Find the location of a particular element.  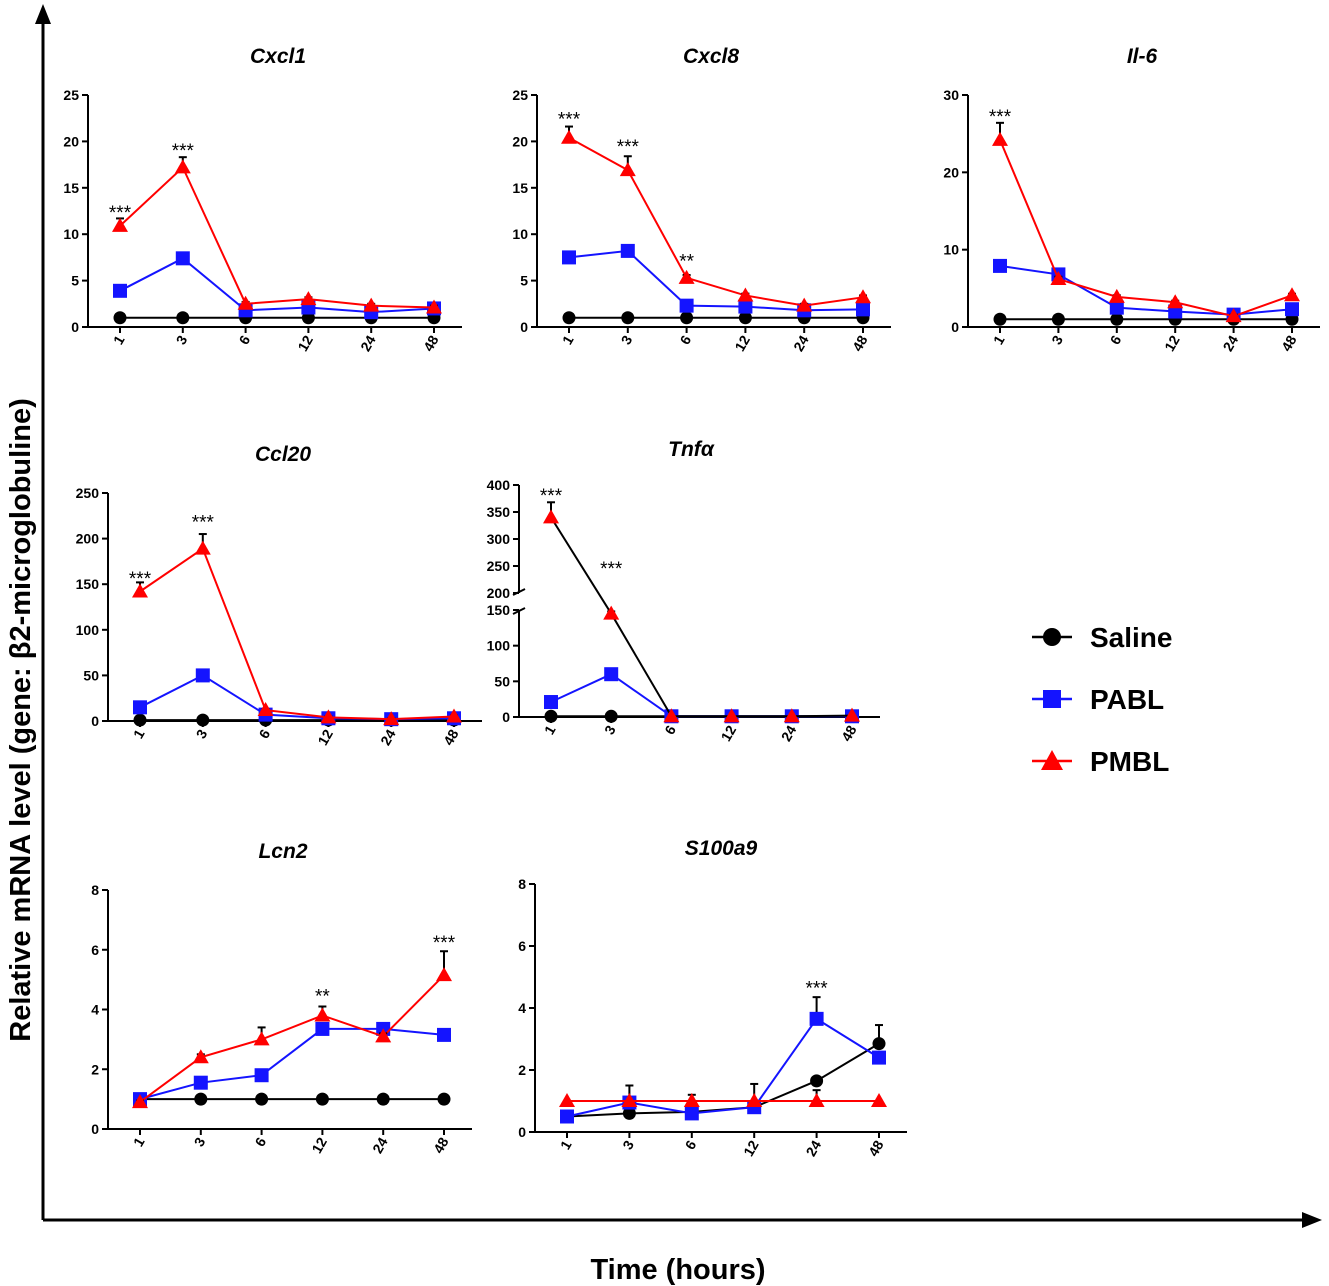

legend-label-pmbl: PMBL is located at coordinates (1129, 761).